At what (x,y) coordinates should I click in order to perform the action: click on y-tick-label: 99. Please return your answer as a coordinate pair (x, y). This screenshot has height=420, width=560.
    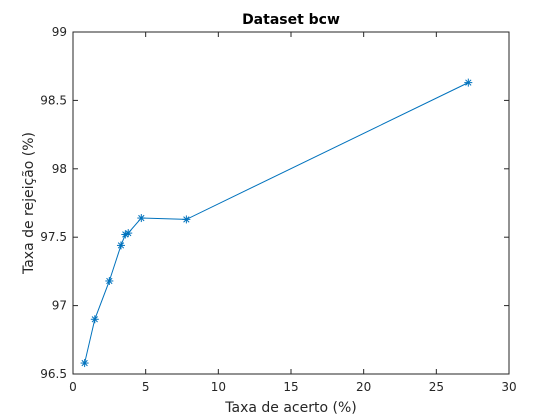
    Looking at the image, I should click on (59, 32).